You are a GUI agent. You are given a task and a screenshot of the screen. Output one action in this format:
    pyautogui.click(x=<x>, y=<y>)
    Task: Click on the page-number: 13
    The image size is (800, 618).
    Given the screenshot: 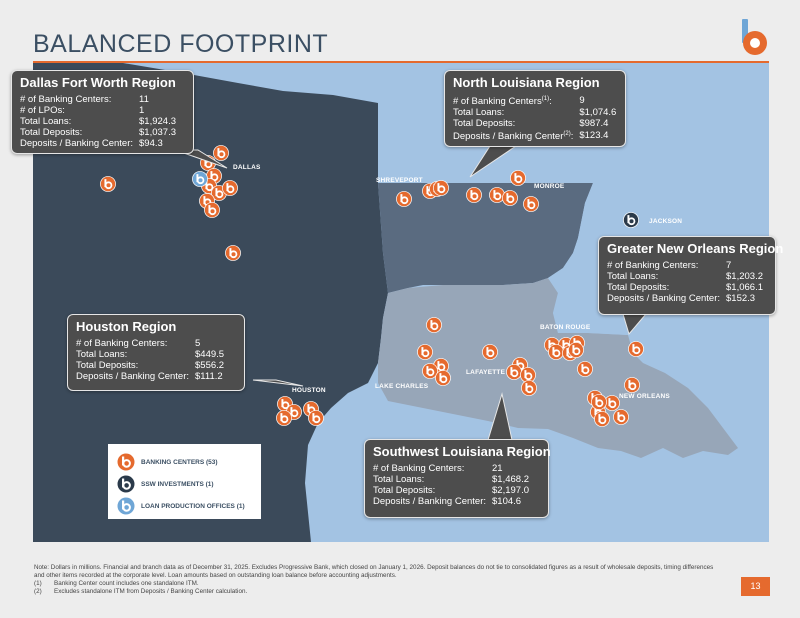 What is the action you would take?
    pyautogui.click(x=755, y=586)
    